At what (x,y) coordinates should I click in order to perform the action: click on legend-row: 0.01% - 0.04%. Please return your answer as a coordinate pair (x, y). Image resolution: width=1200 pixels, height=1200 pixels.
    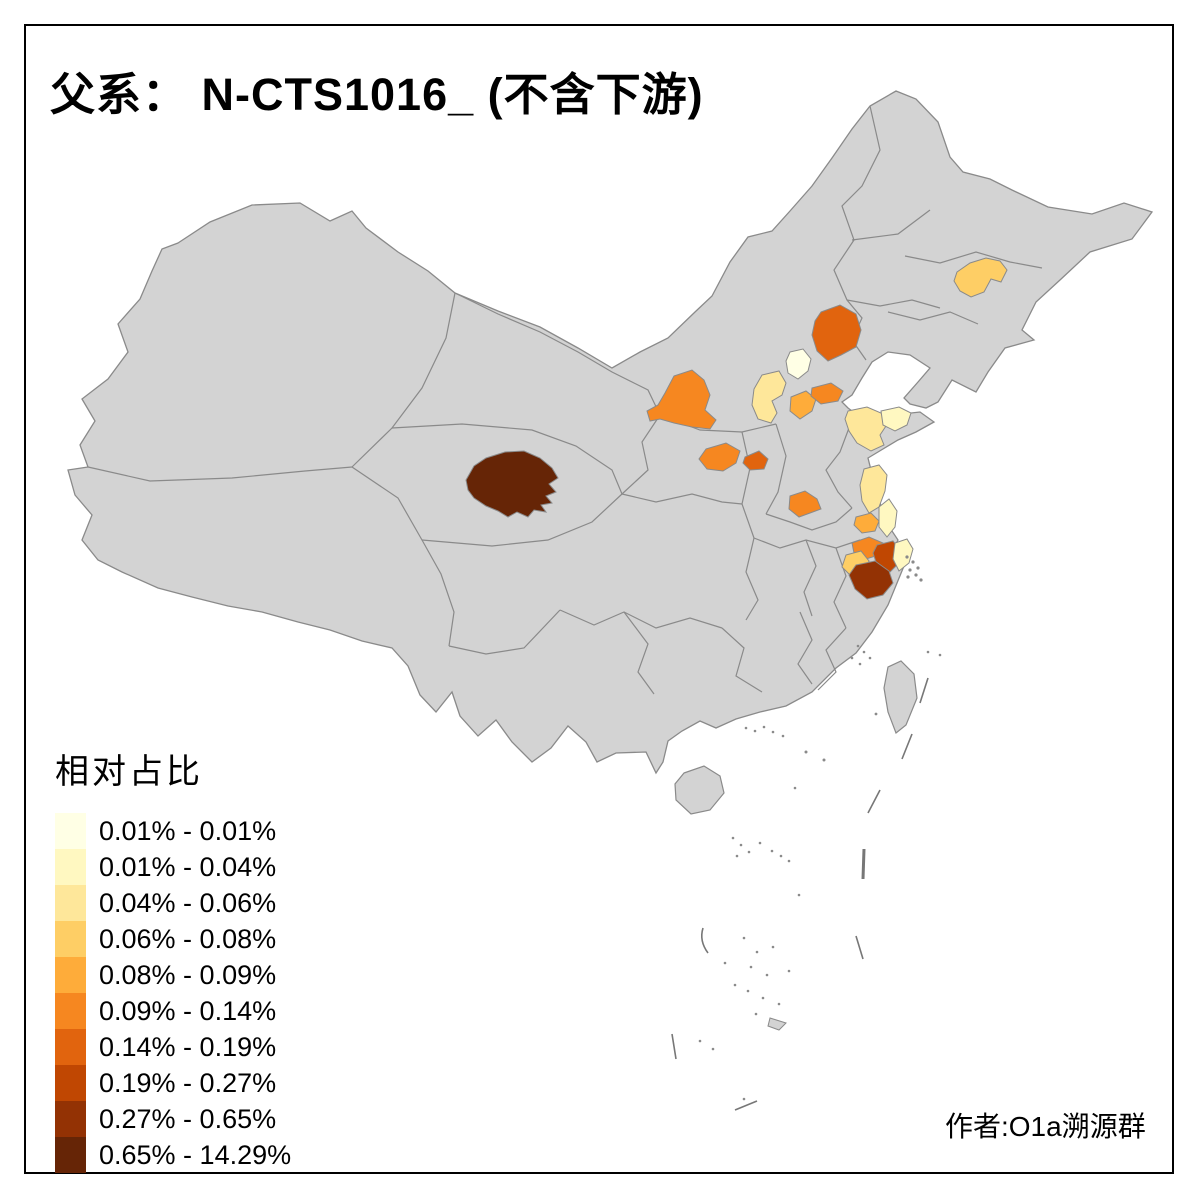
    Looking at the image, I should click on (173, 867).